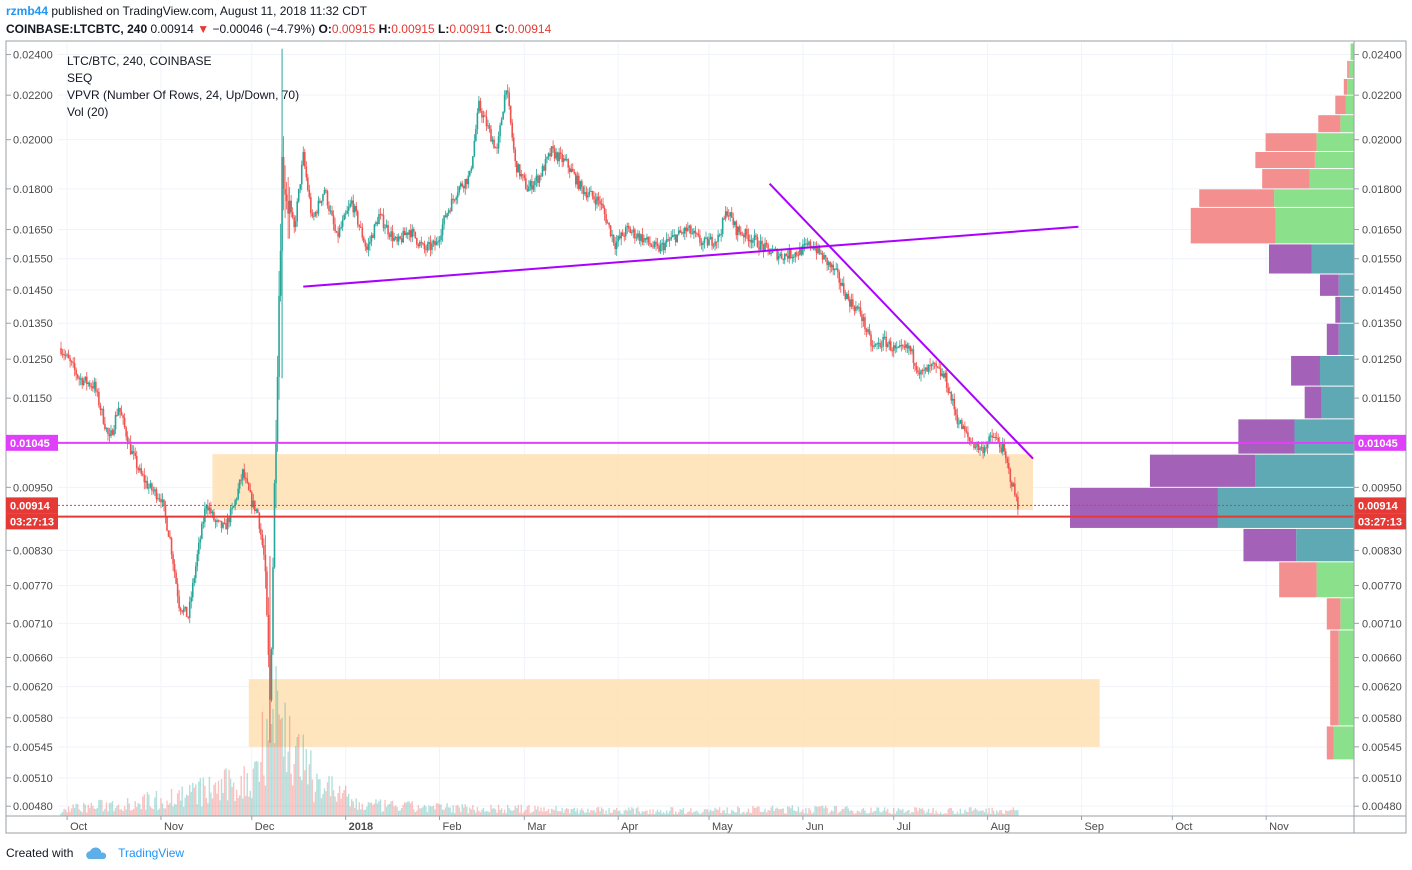 The width and height of the screenshot is (1412, 870). Describe the element at coordinates (151, 853) in the screenshot. I see `tradingview-link: TradingView` at that location.